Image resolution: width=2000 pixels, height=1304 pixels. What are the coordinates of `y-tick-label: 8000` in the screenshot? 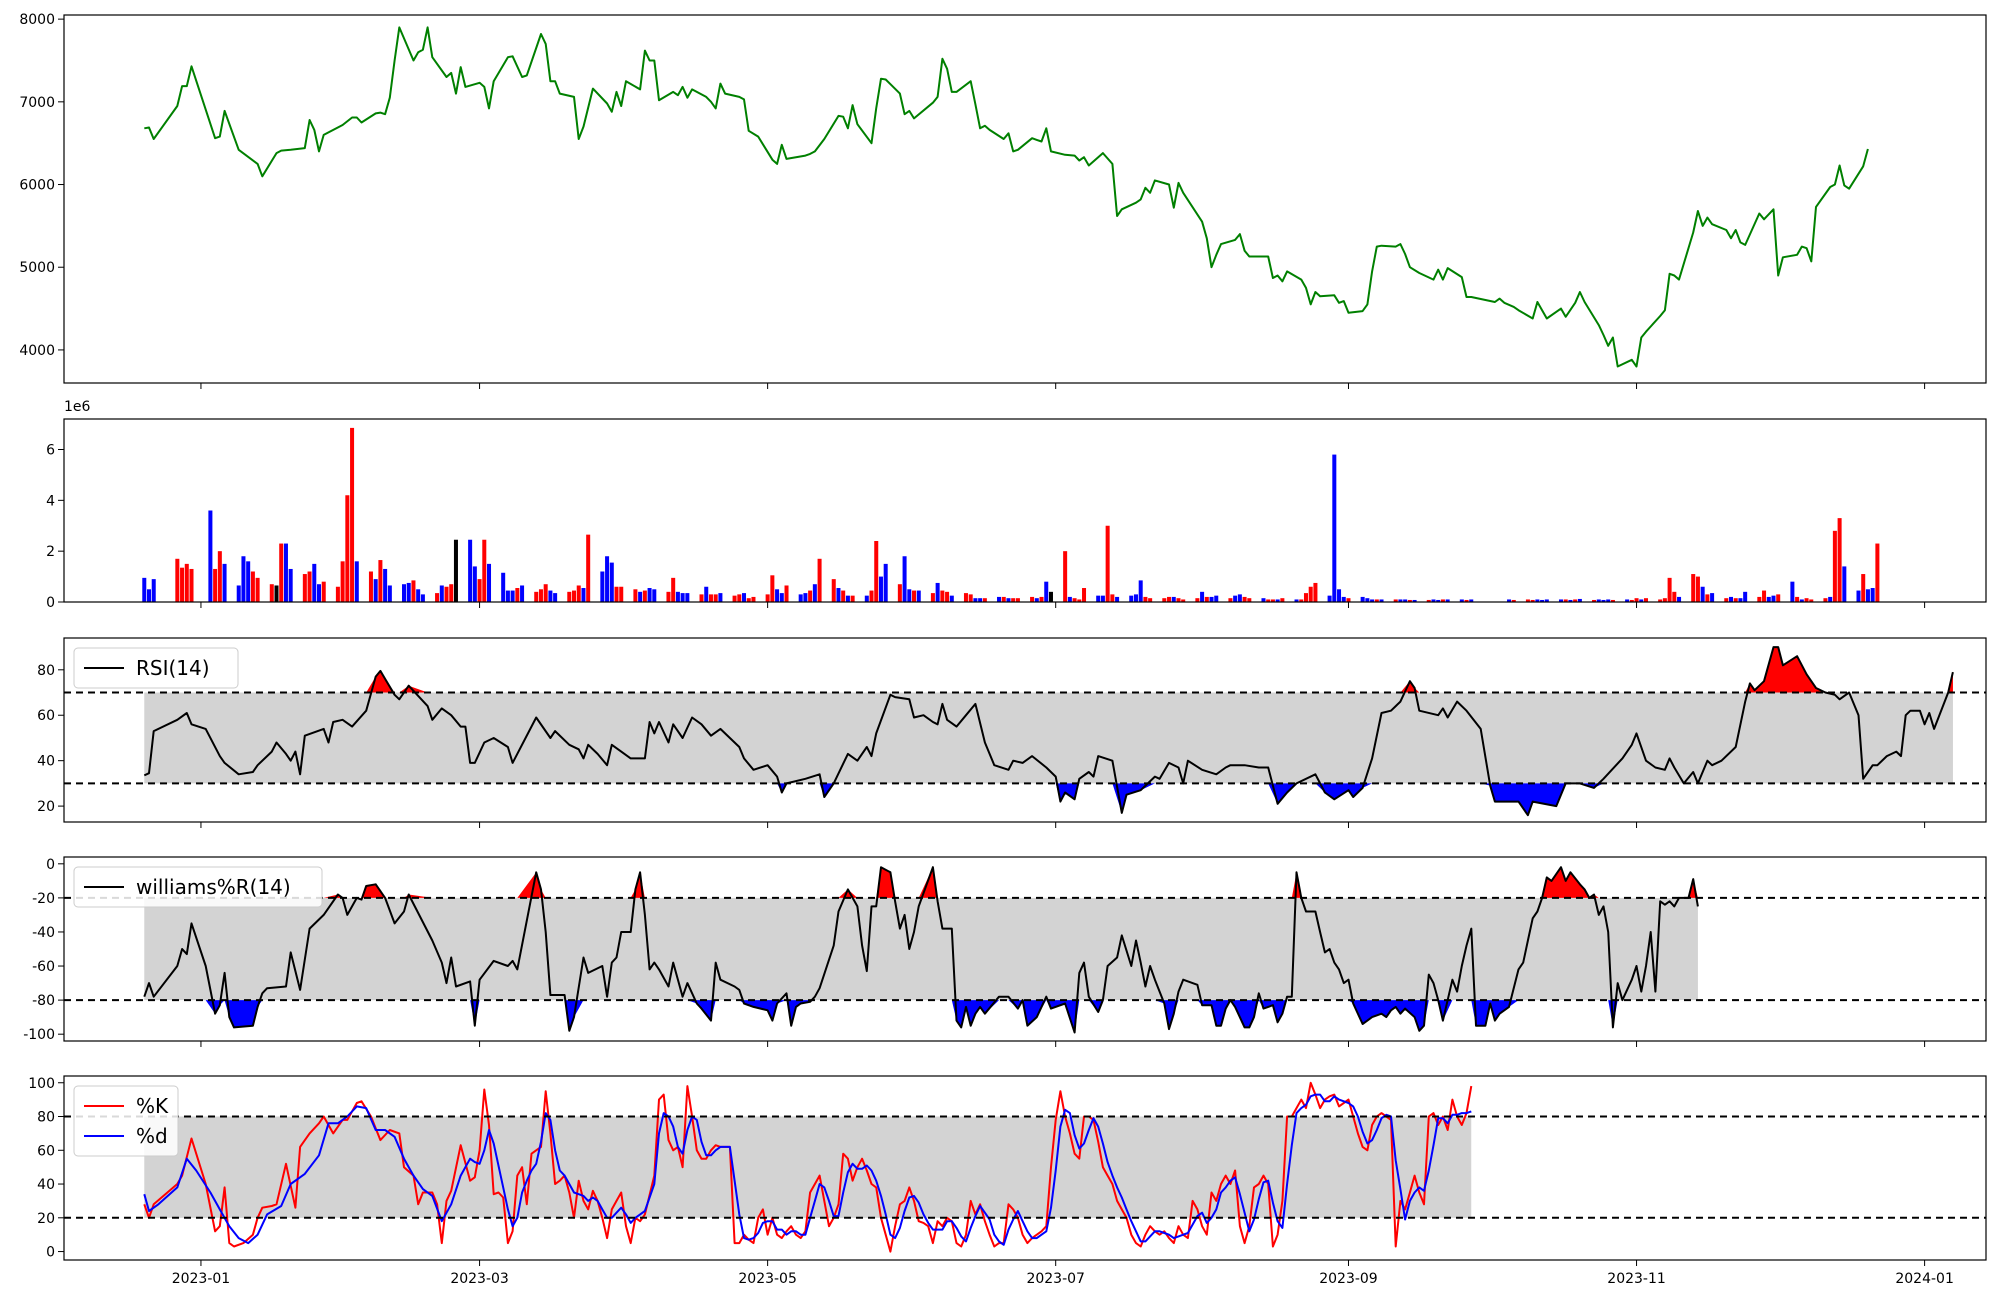 It's located at (37, 20).